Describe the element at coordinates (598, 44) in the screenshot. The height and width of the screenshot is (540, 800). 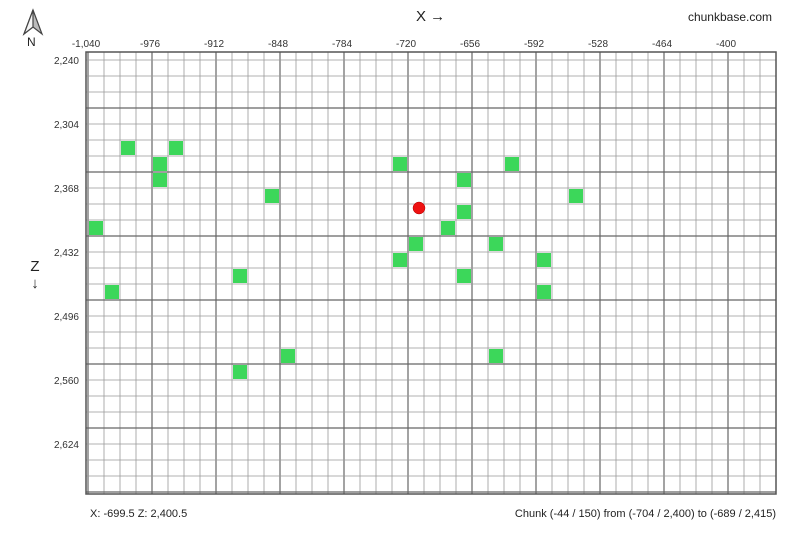
I see `x-tick-label: -528` at that location.